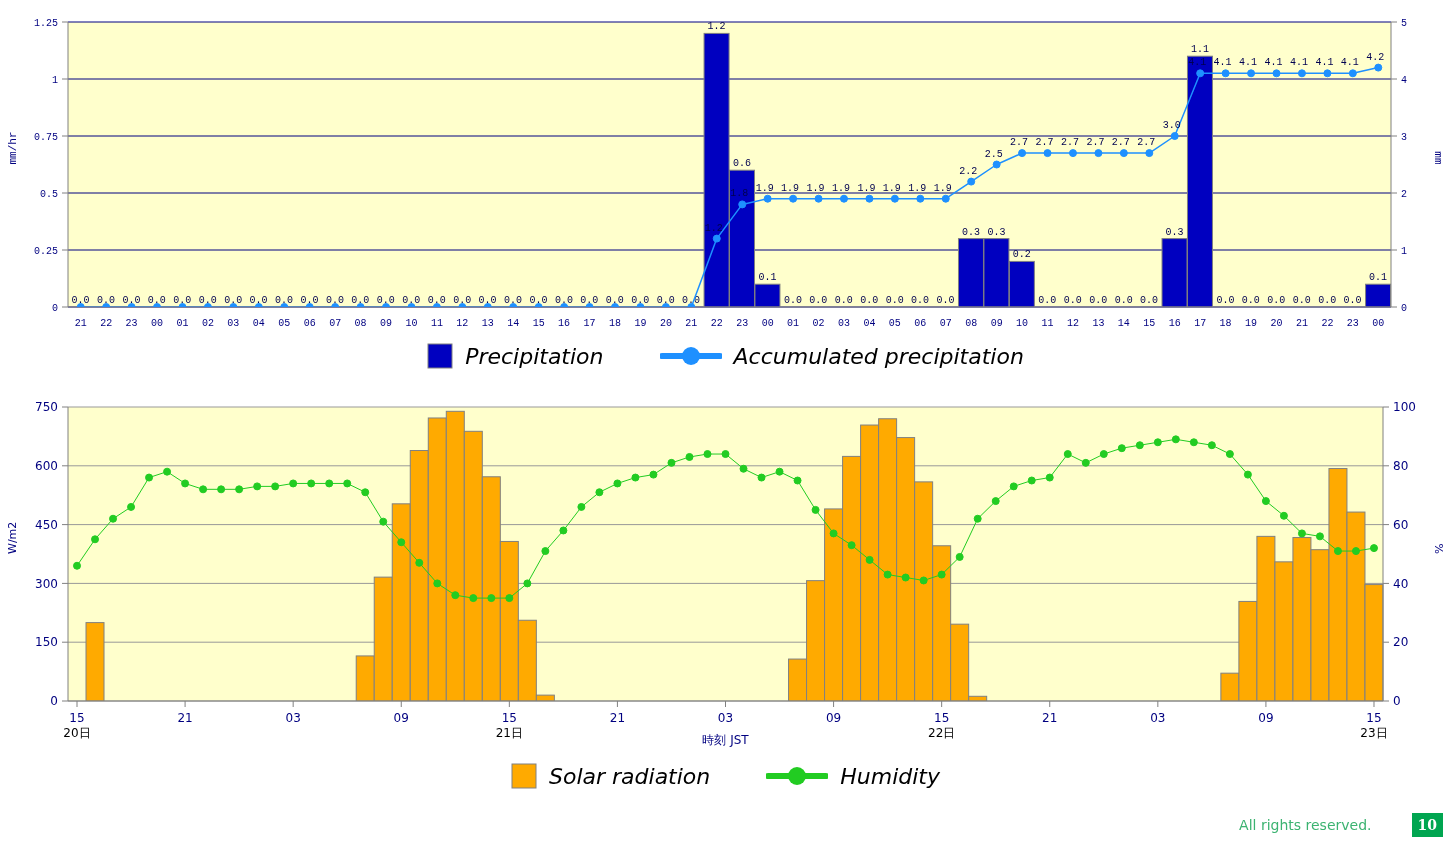 Image resolution: width=1451 pixels, height=866 pixels. What do you see at coordinates (411, 323) in the screenshot?
I see `x-tick-label: 10` at bounding box center [411, 323].